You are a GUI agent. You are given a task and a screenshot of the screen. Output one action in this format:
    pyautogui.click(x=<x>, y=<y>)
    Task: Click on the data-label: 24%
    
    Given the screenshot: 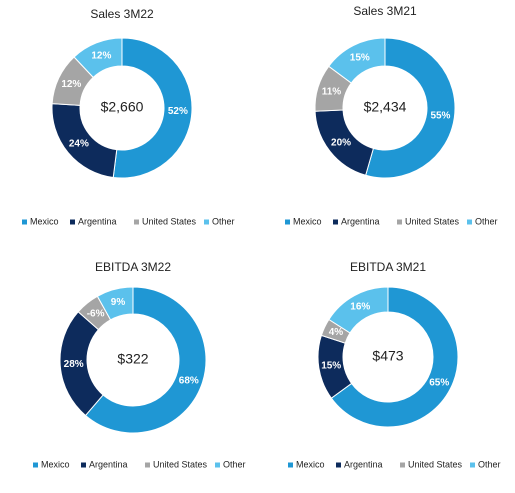 What is the action you would take?
    pyautogui.click(x=79, y=143)
    